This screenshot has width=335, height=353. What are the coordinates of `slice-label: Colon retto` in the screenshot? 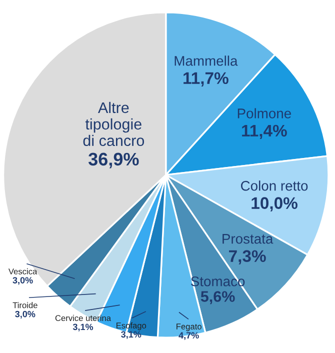 It's located at (274, 185).